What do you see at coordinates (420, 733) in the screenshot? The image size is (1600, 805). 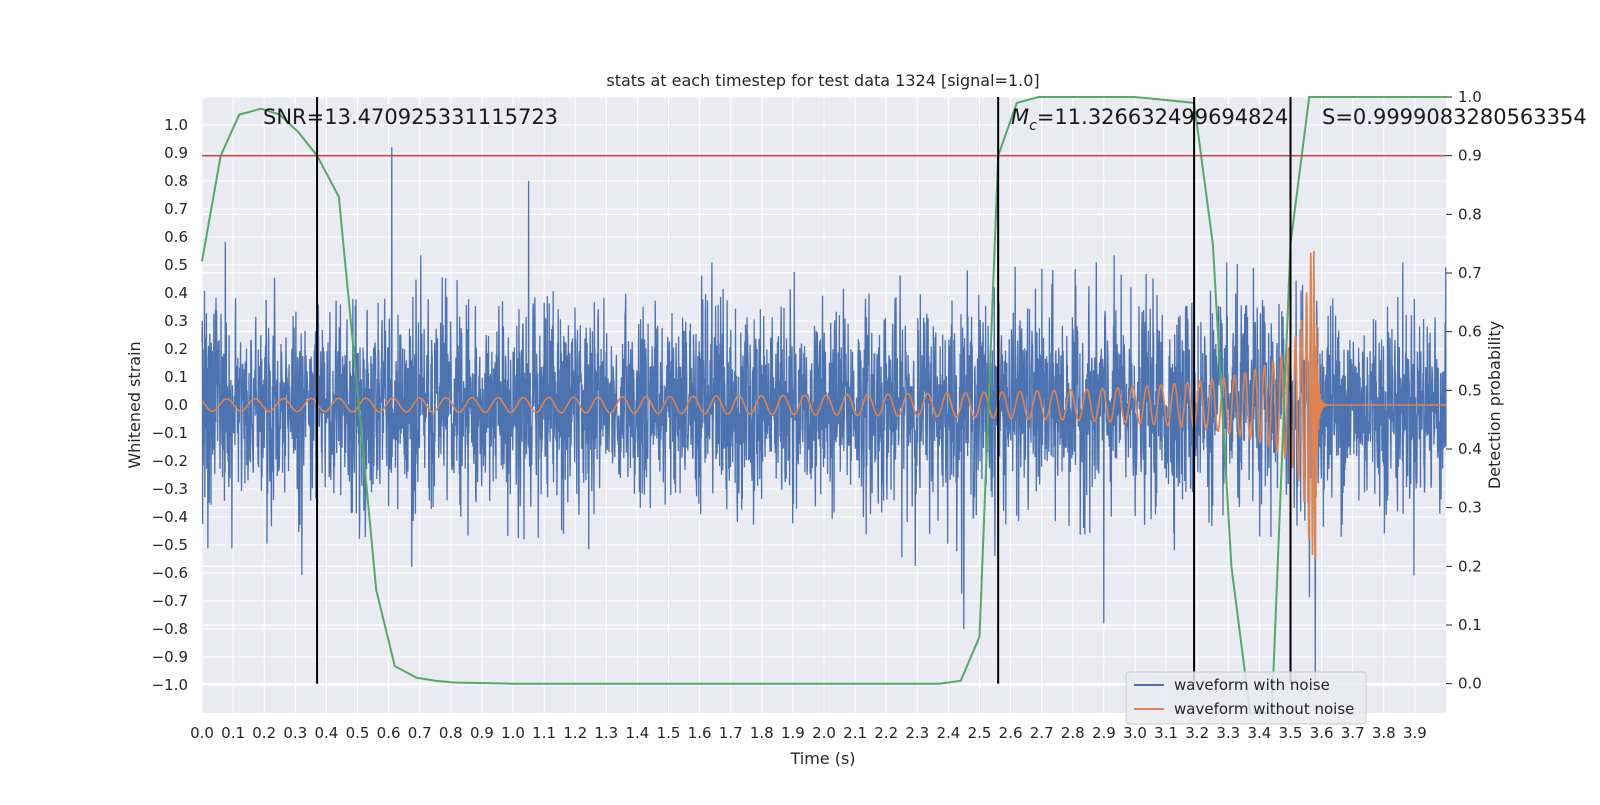 I see `x-tick-label-7: 0.7` at bounding box center [420, 733].